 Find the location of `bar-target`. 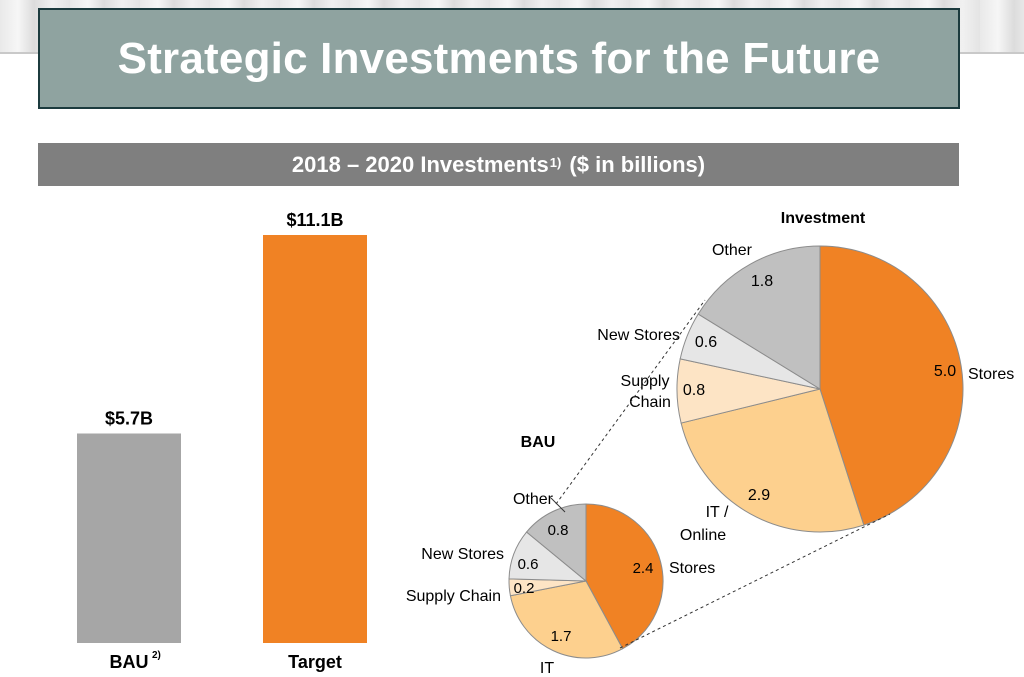

bar-target is located at coordinates (315, 439).